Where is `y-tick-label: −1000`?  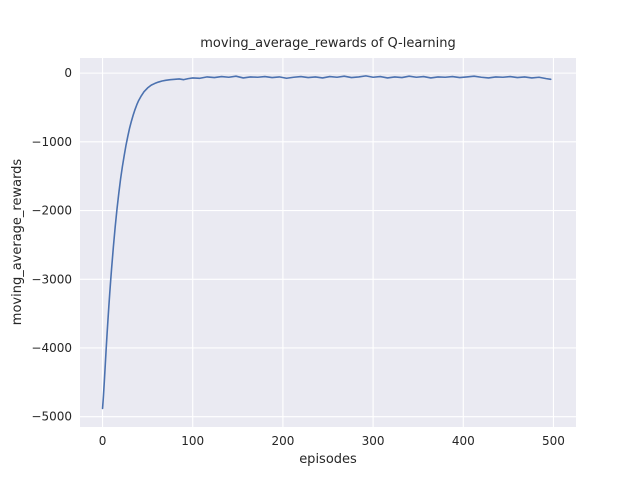 y-tick-label: −1000 is located at coordinates (51, 142).